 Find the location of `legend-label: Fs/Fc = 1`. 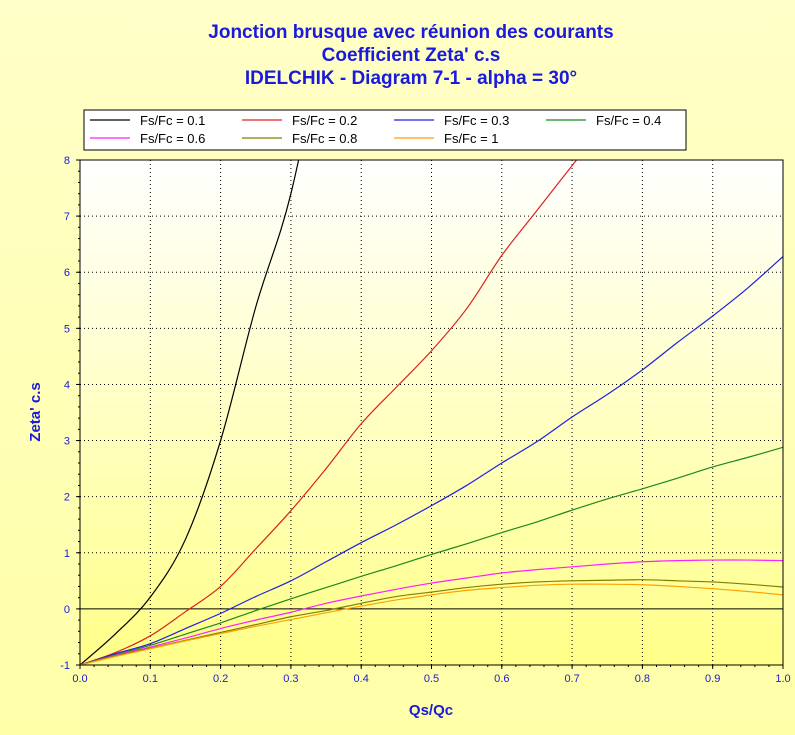

legend-label: Fs/Fc = 1 is located at coordinates (471, 138).